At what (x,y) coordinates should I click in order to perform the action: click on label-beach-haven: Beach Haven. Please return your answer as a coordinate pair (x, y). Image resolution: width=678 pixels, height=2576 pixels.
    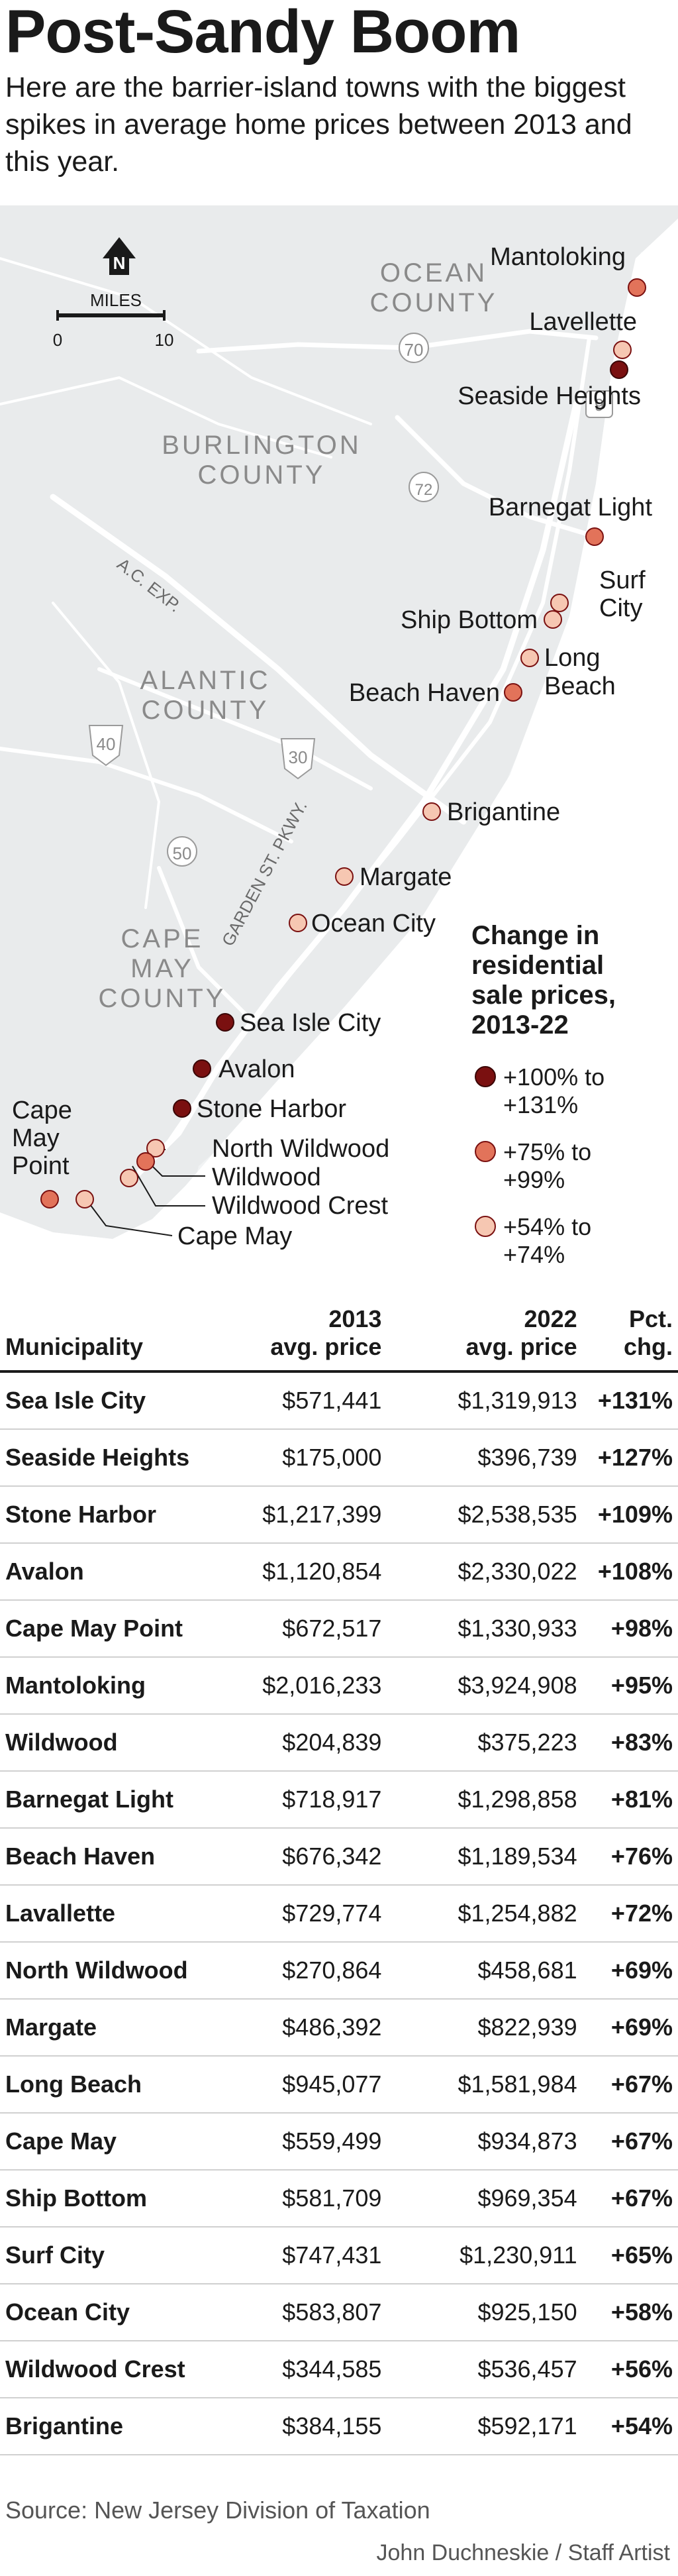
    Looking at the image, I should click on (424, 693).